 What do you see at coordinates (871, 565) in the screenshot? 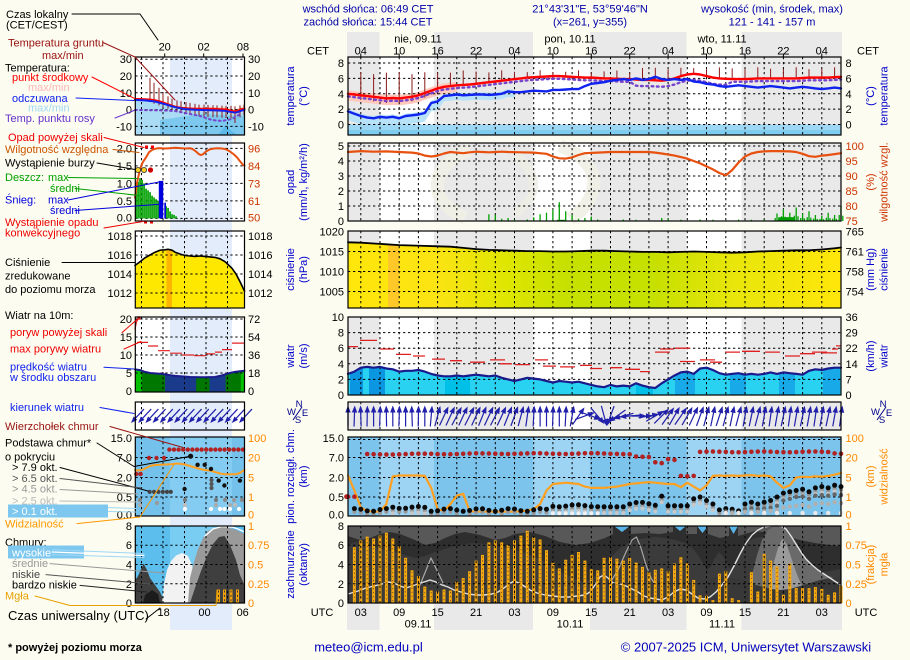
I see `svg-text: (frakcja)` at bounding box center [871, 565].